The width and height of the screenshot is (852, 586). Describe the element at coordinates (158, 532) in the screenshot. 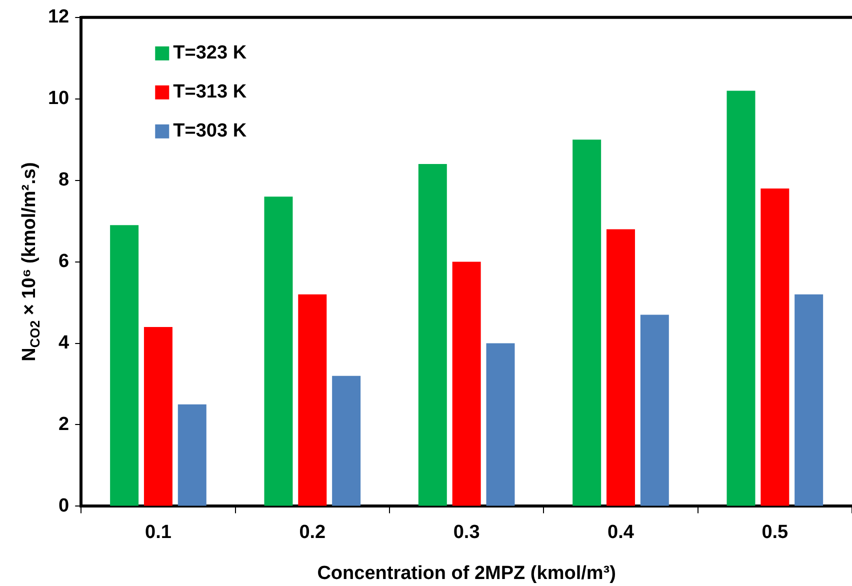

I see `x-tick-label: 0.1` at that location.